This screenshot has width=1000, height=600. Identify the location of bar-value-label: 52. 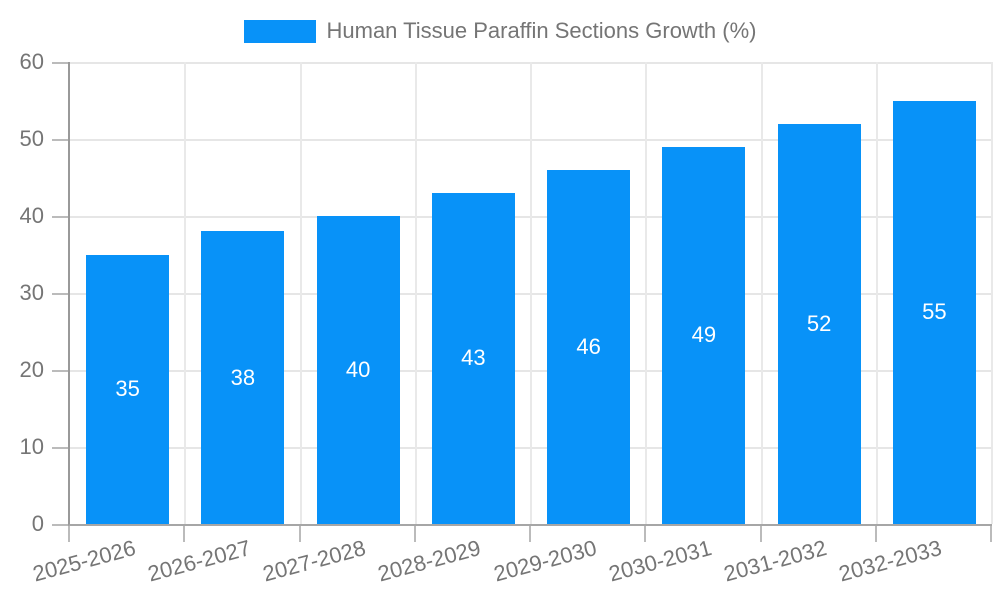
(819, 323).